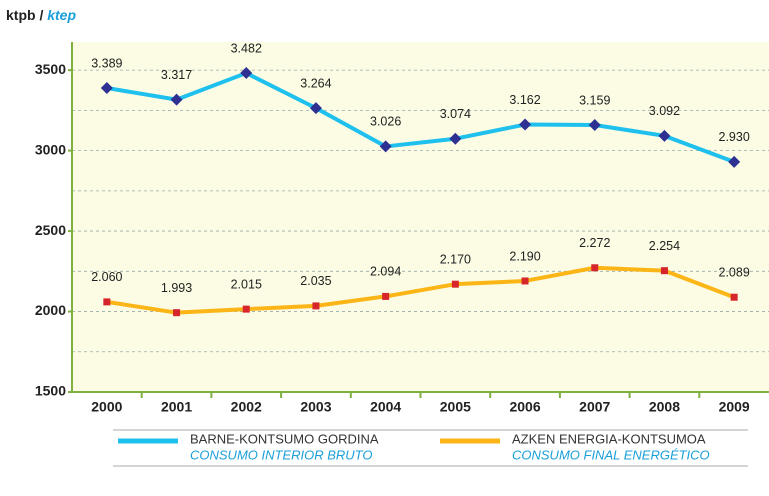 The image size is (769, 496). What do you see at coordinates (594, 243) in the screenshot?
I see `data-label: 2.272` at bounding box center [594, 243].